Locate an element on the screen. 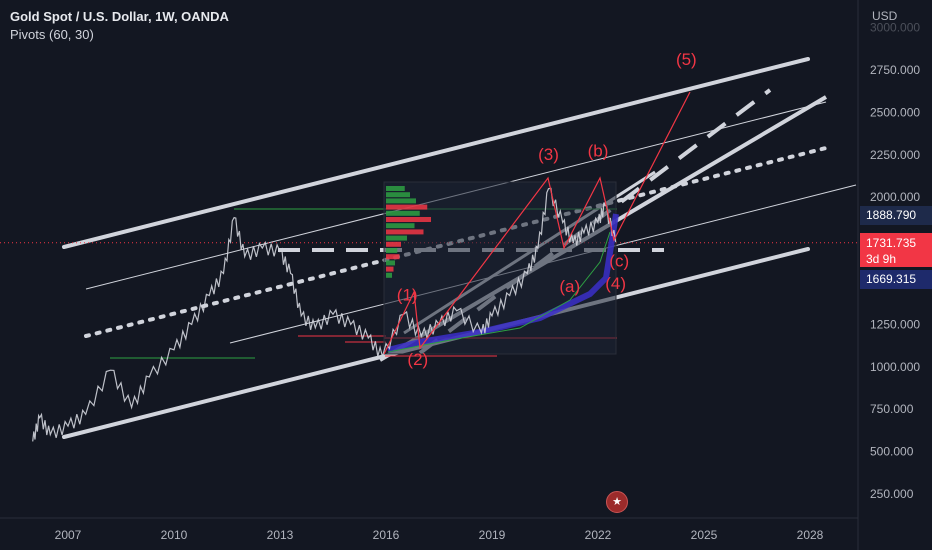 The height and width of the screenshot is (550, 932). price-value: 1731.735 is located at coordinates (891, 243).